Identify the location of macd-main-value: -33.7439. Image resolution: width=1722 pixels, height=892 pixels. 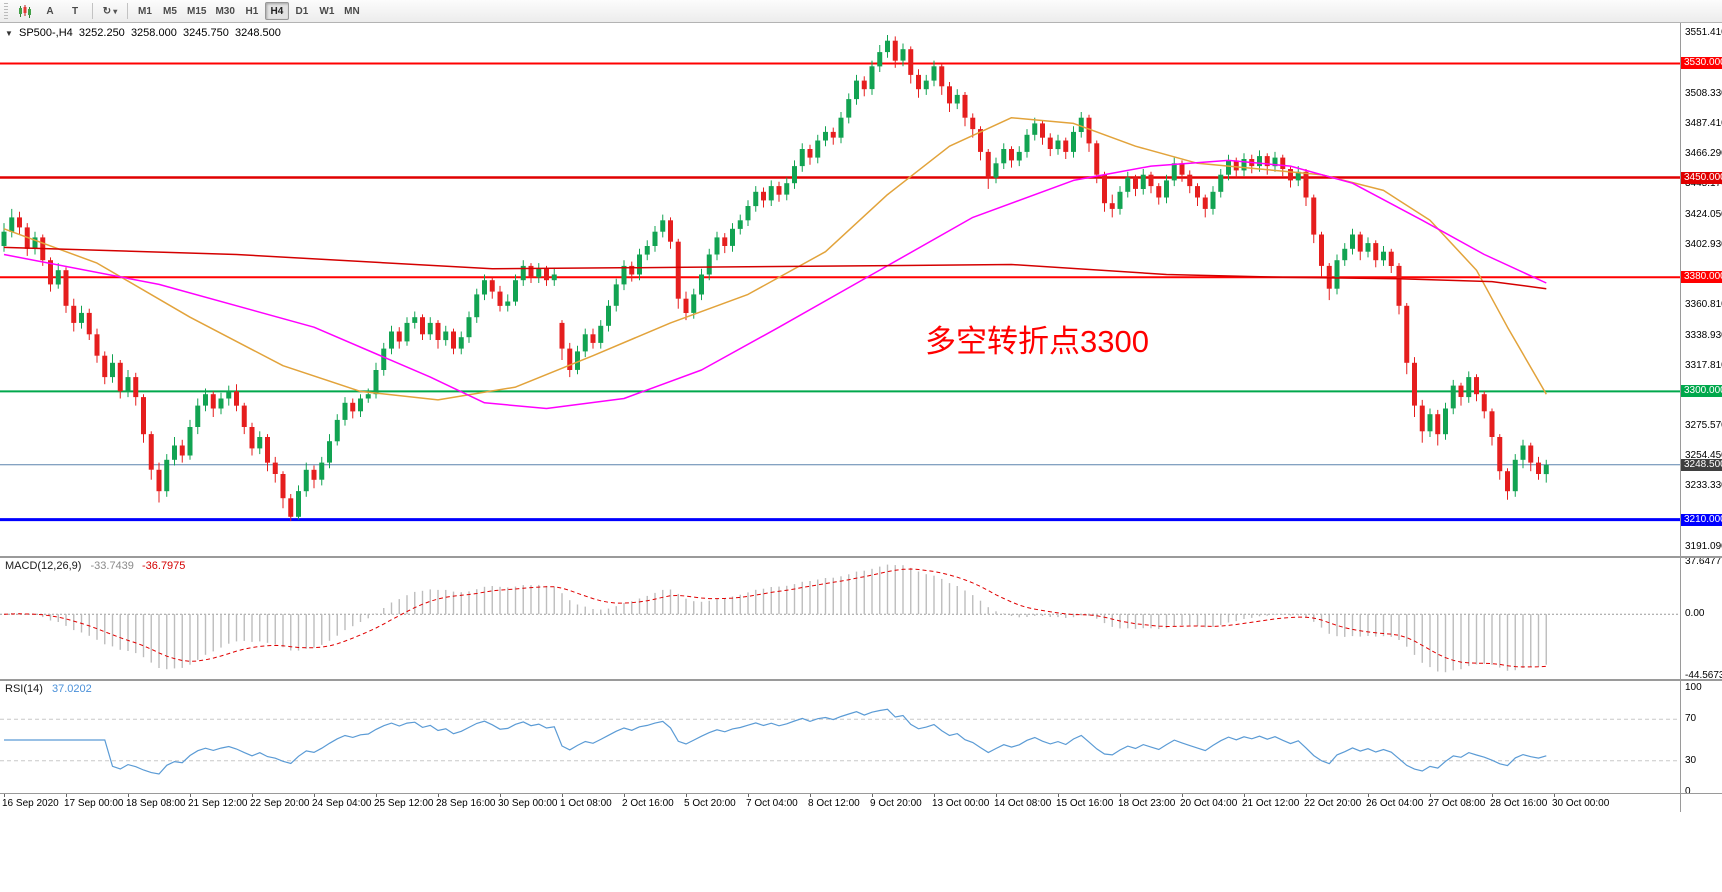
(112, 566).